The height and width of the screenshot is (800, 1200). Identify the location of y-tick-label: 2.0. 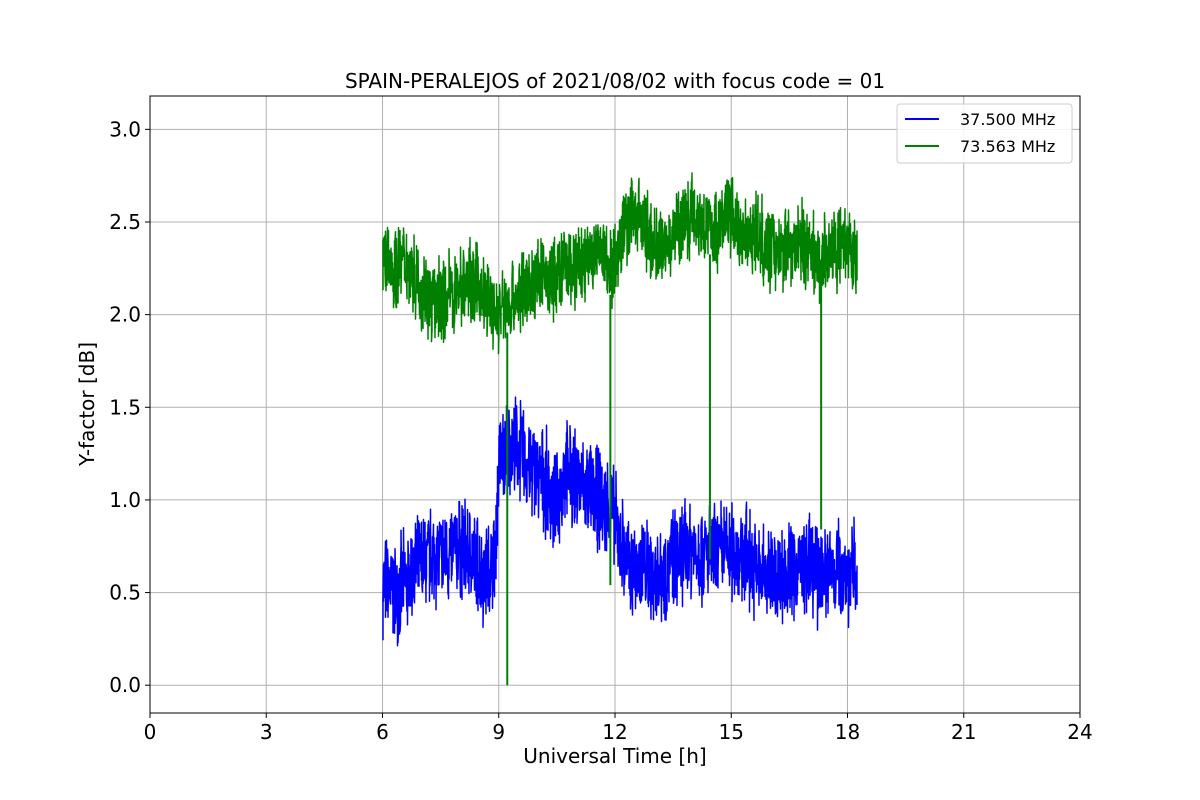
(125, 315).